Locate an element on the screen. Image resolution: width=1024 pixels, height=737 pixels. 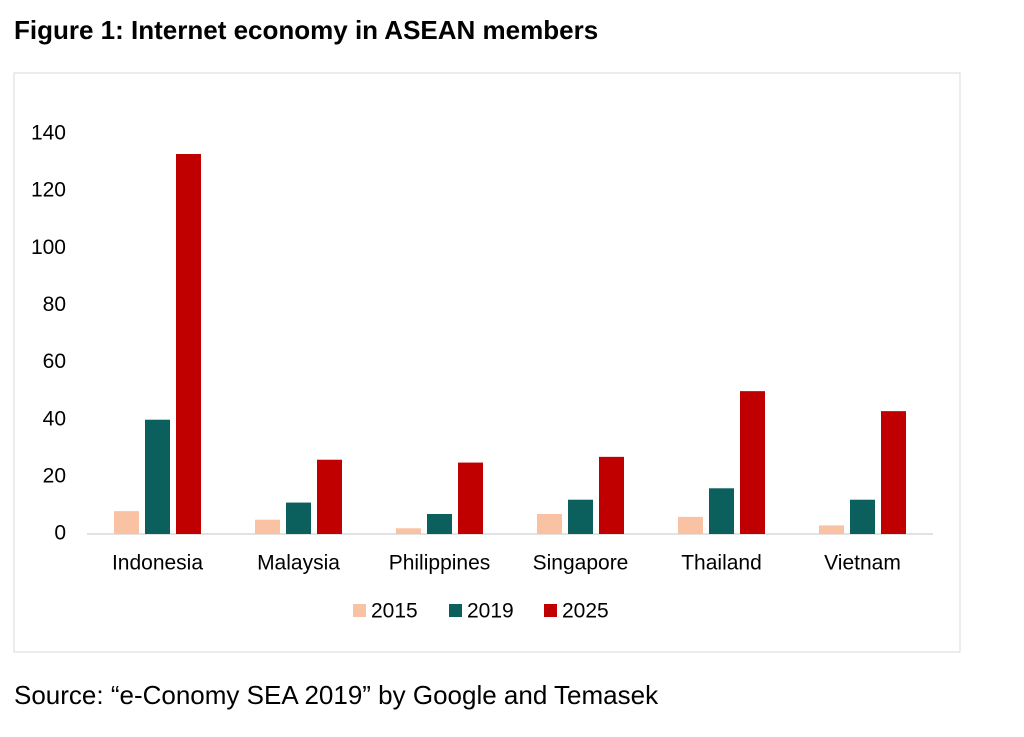
x-tick-label: Vietnam is located at coordinates (862, 563).